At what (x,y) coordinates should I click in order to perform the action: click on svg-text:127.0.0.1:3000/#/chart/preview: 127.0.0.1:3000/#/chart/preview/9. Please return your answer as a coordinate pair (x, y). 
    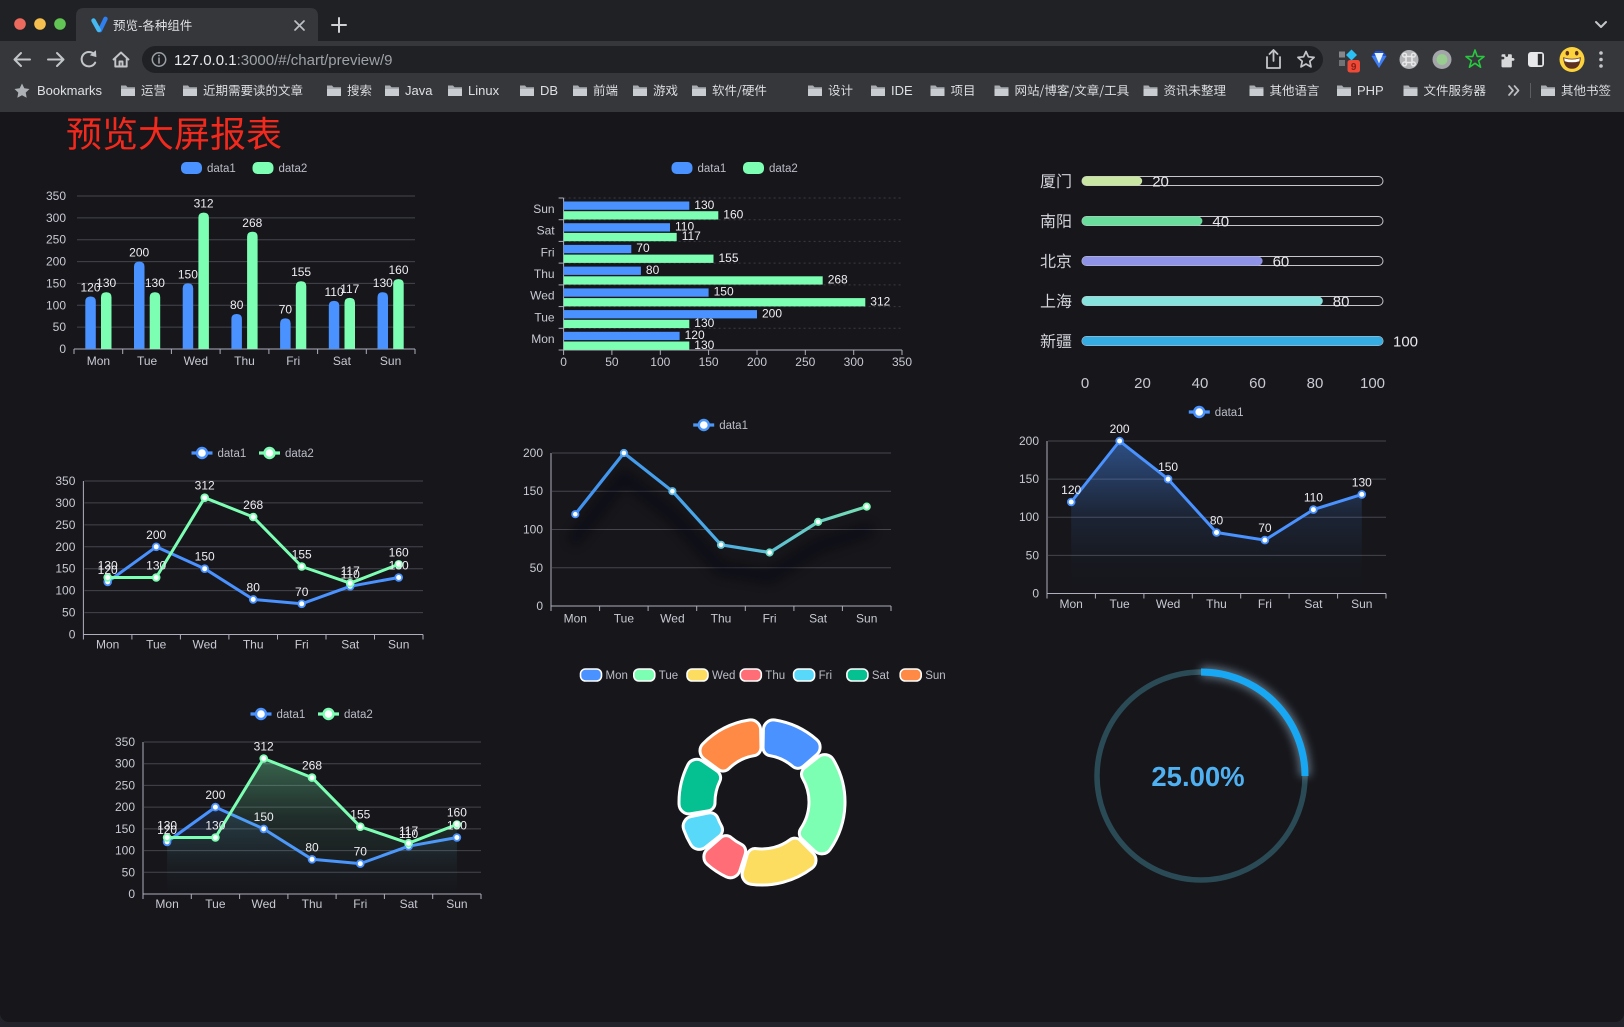
    Looking at the image, I should click on (283, 60).